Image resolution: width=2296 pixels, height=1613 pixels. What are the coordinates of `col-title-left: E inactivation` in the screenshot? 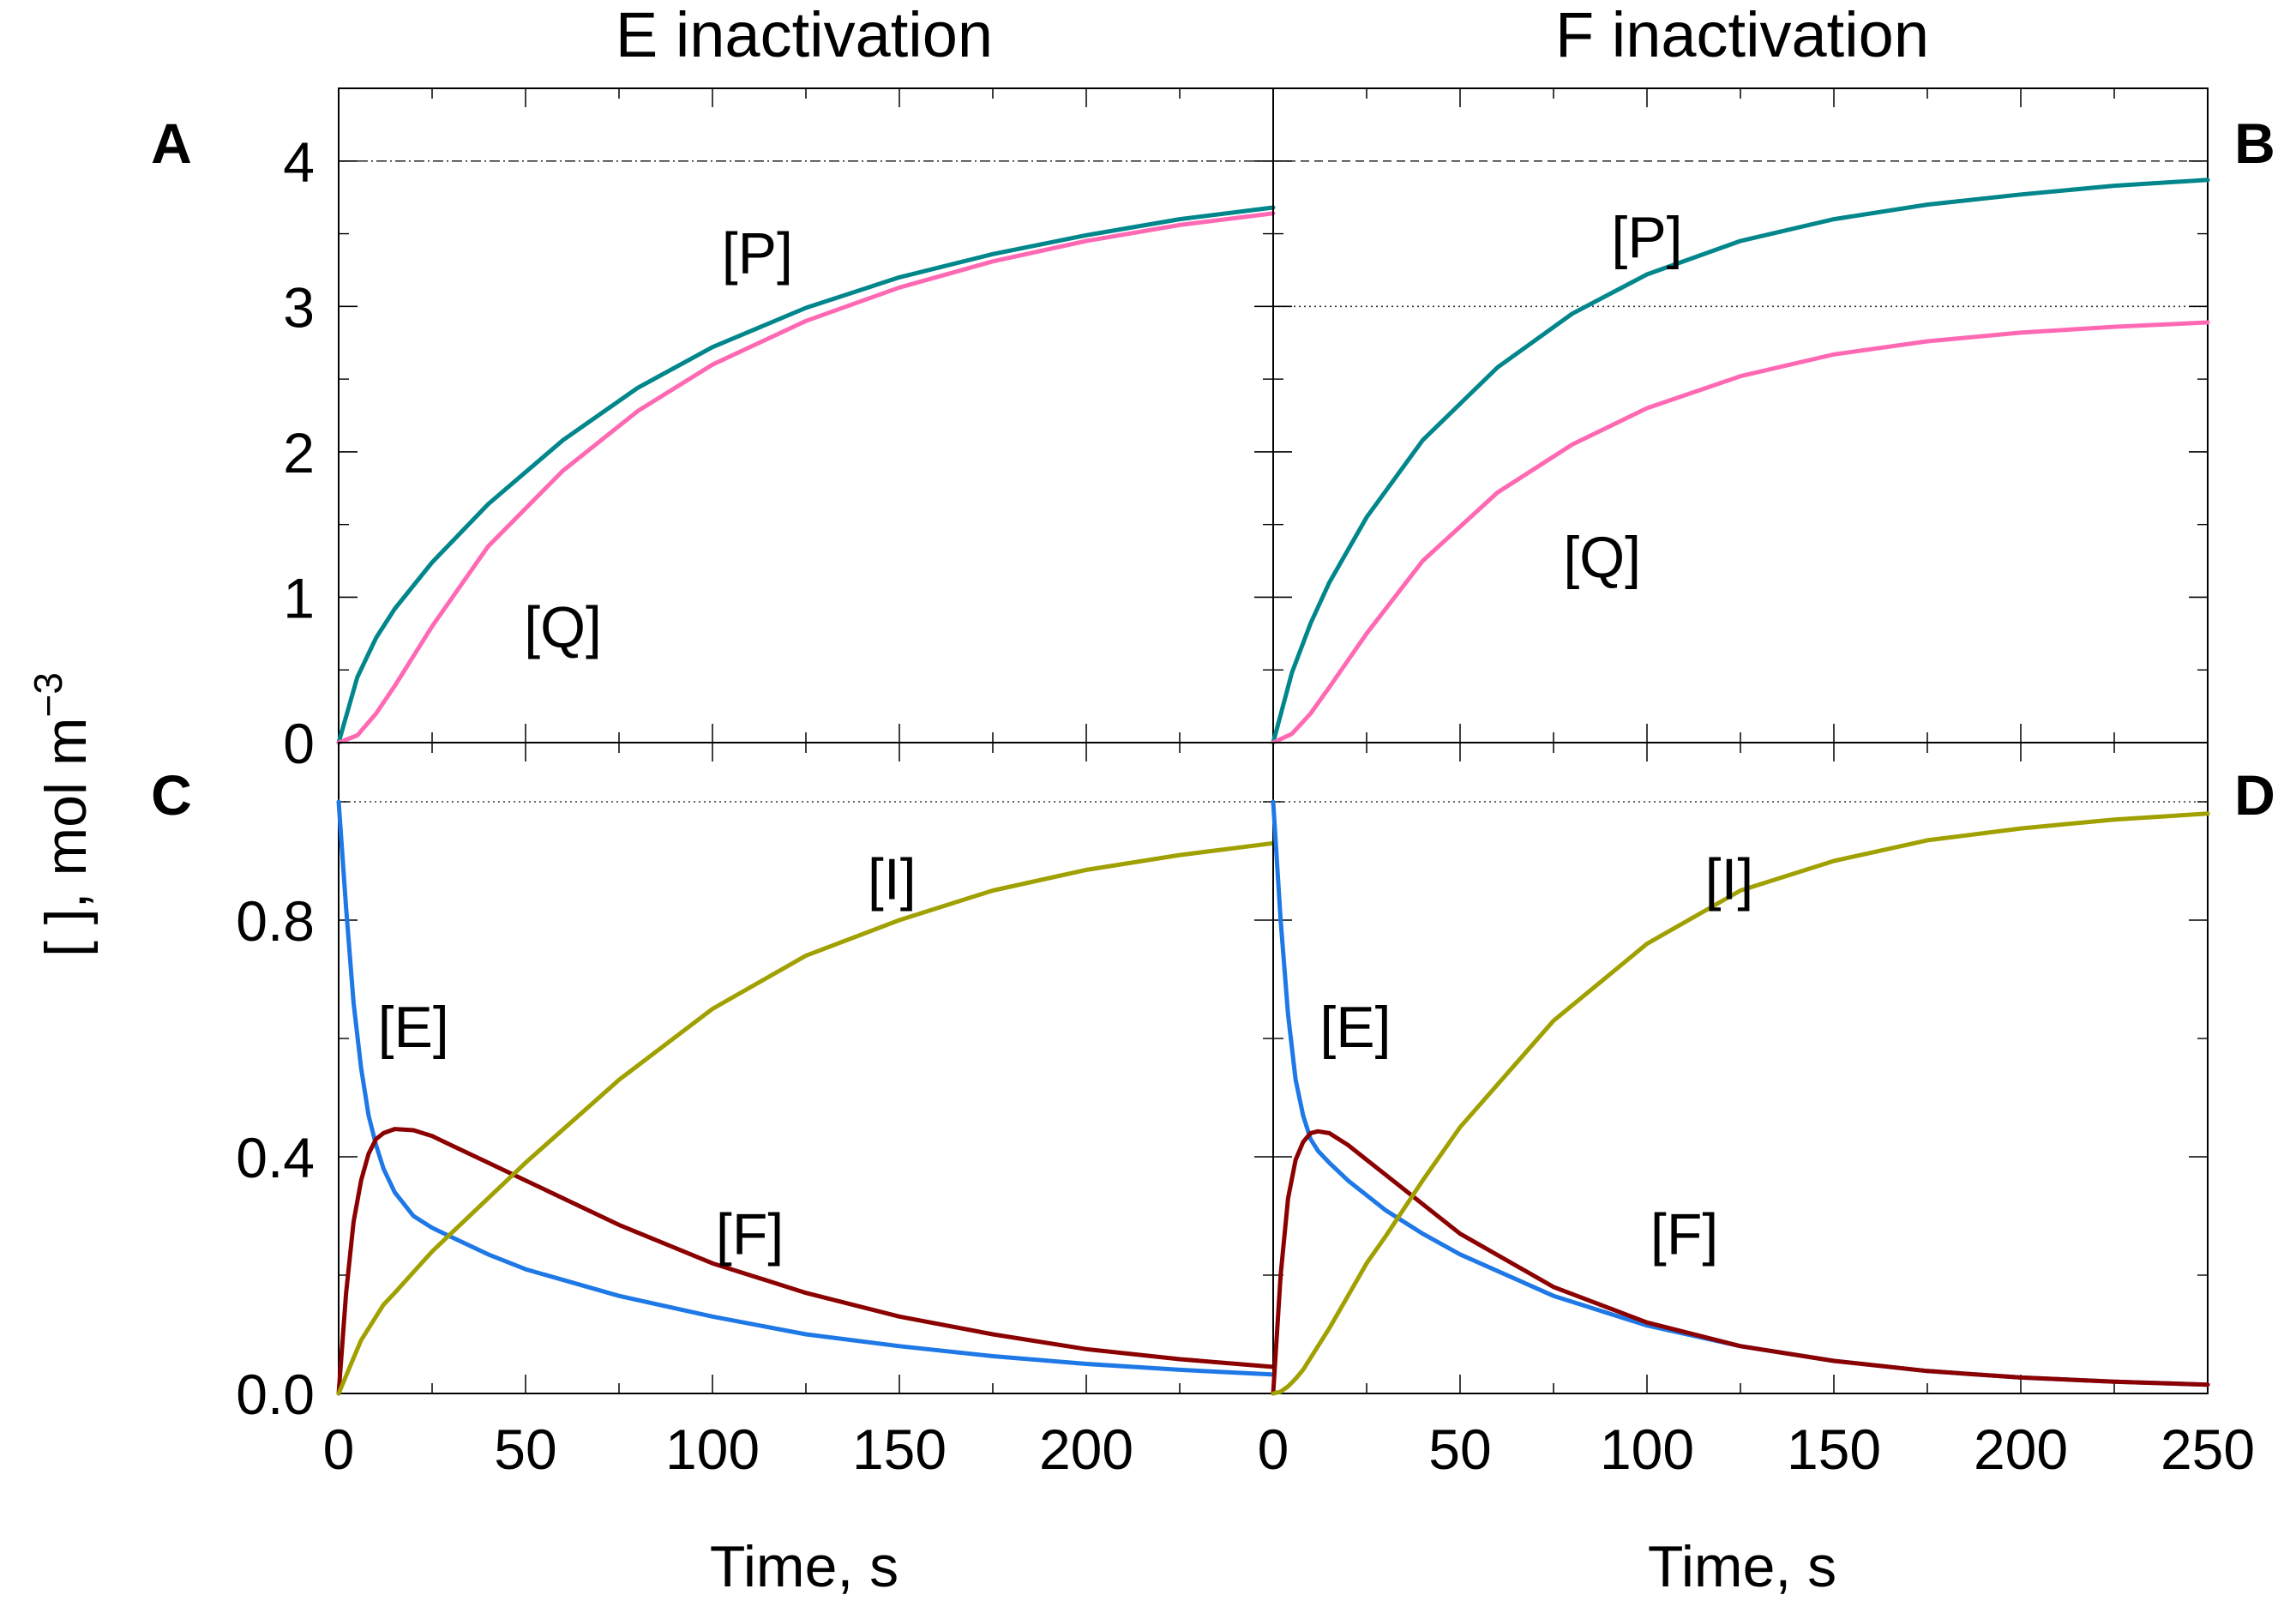 It's located at (804, 35).